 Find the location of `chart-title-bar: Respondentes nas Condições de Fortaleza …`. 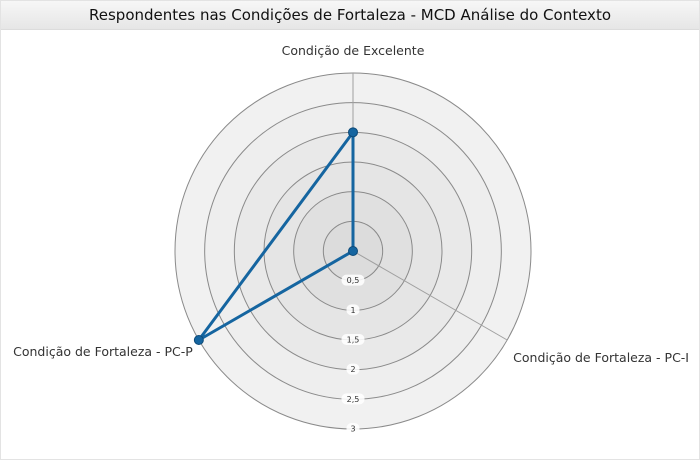

chart-title-bar: Respondentes nas Condições de Fortaleza … is located at coordinates (350, 15).